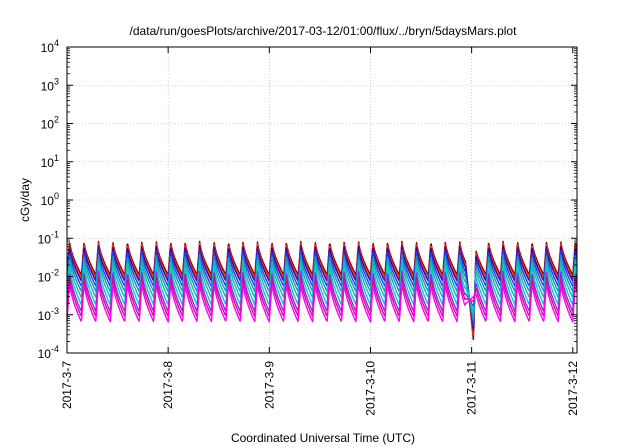 The height and width of the screenshot is (448, 640). I want to click on y-tick-exponent: 1, so click(56, 158).